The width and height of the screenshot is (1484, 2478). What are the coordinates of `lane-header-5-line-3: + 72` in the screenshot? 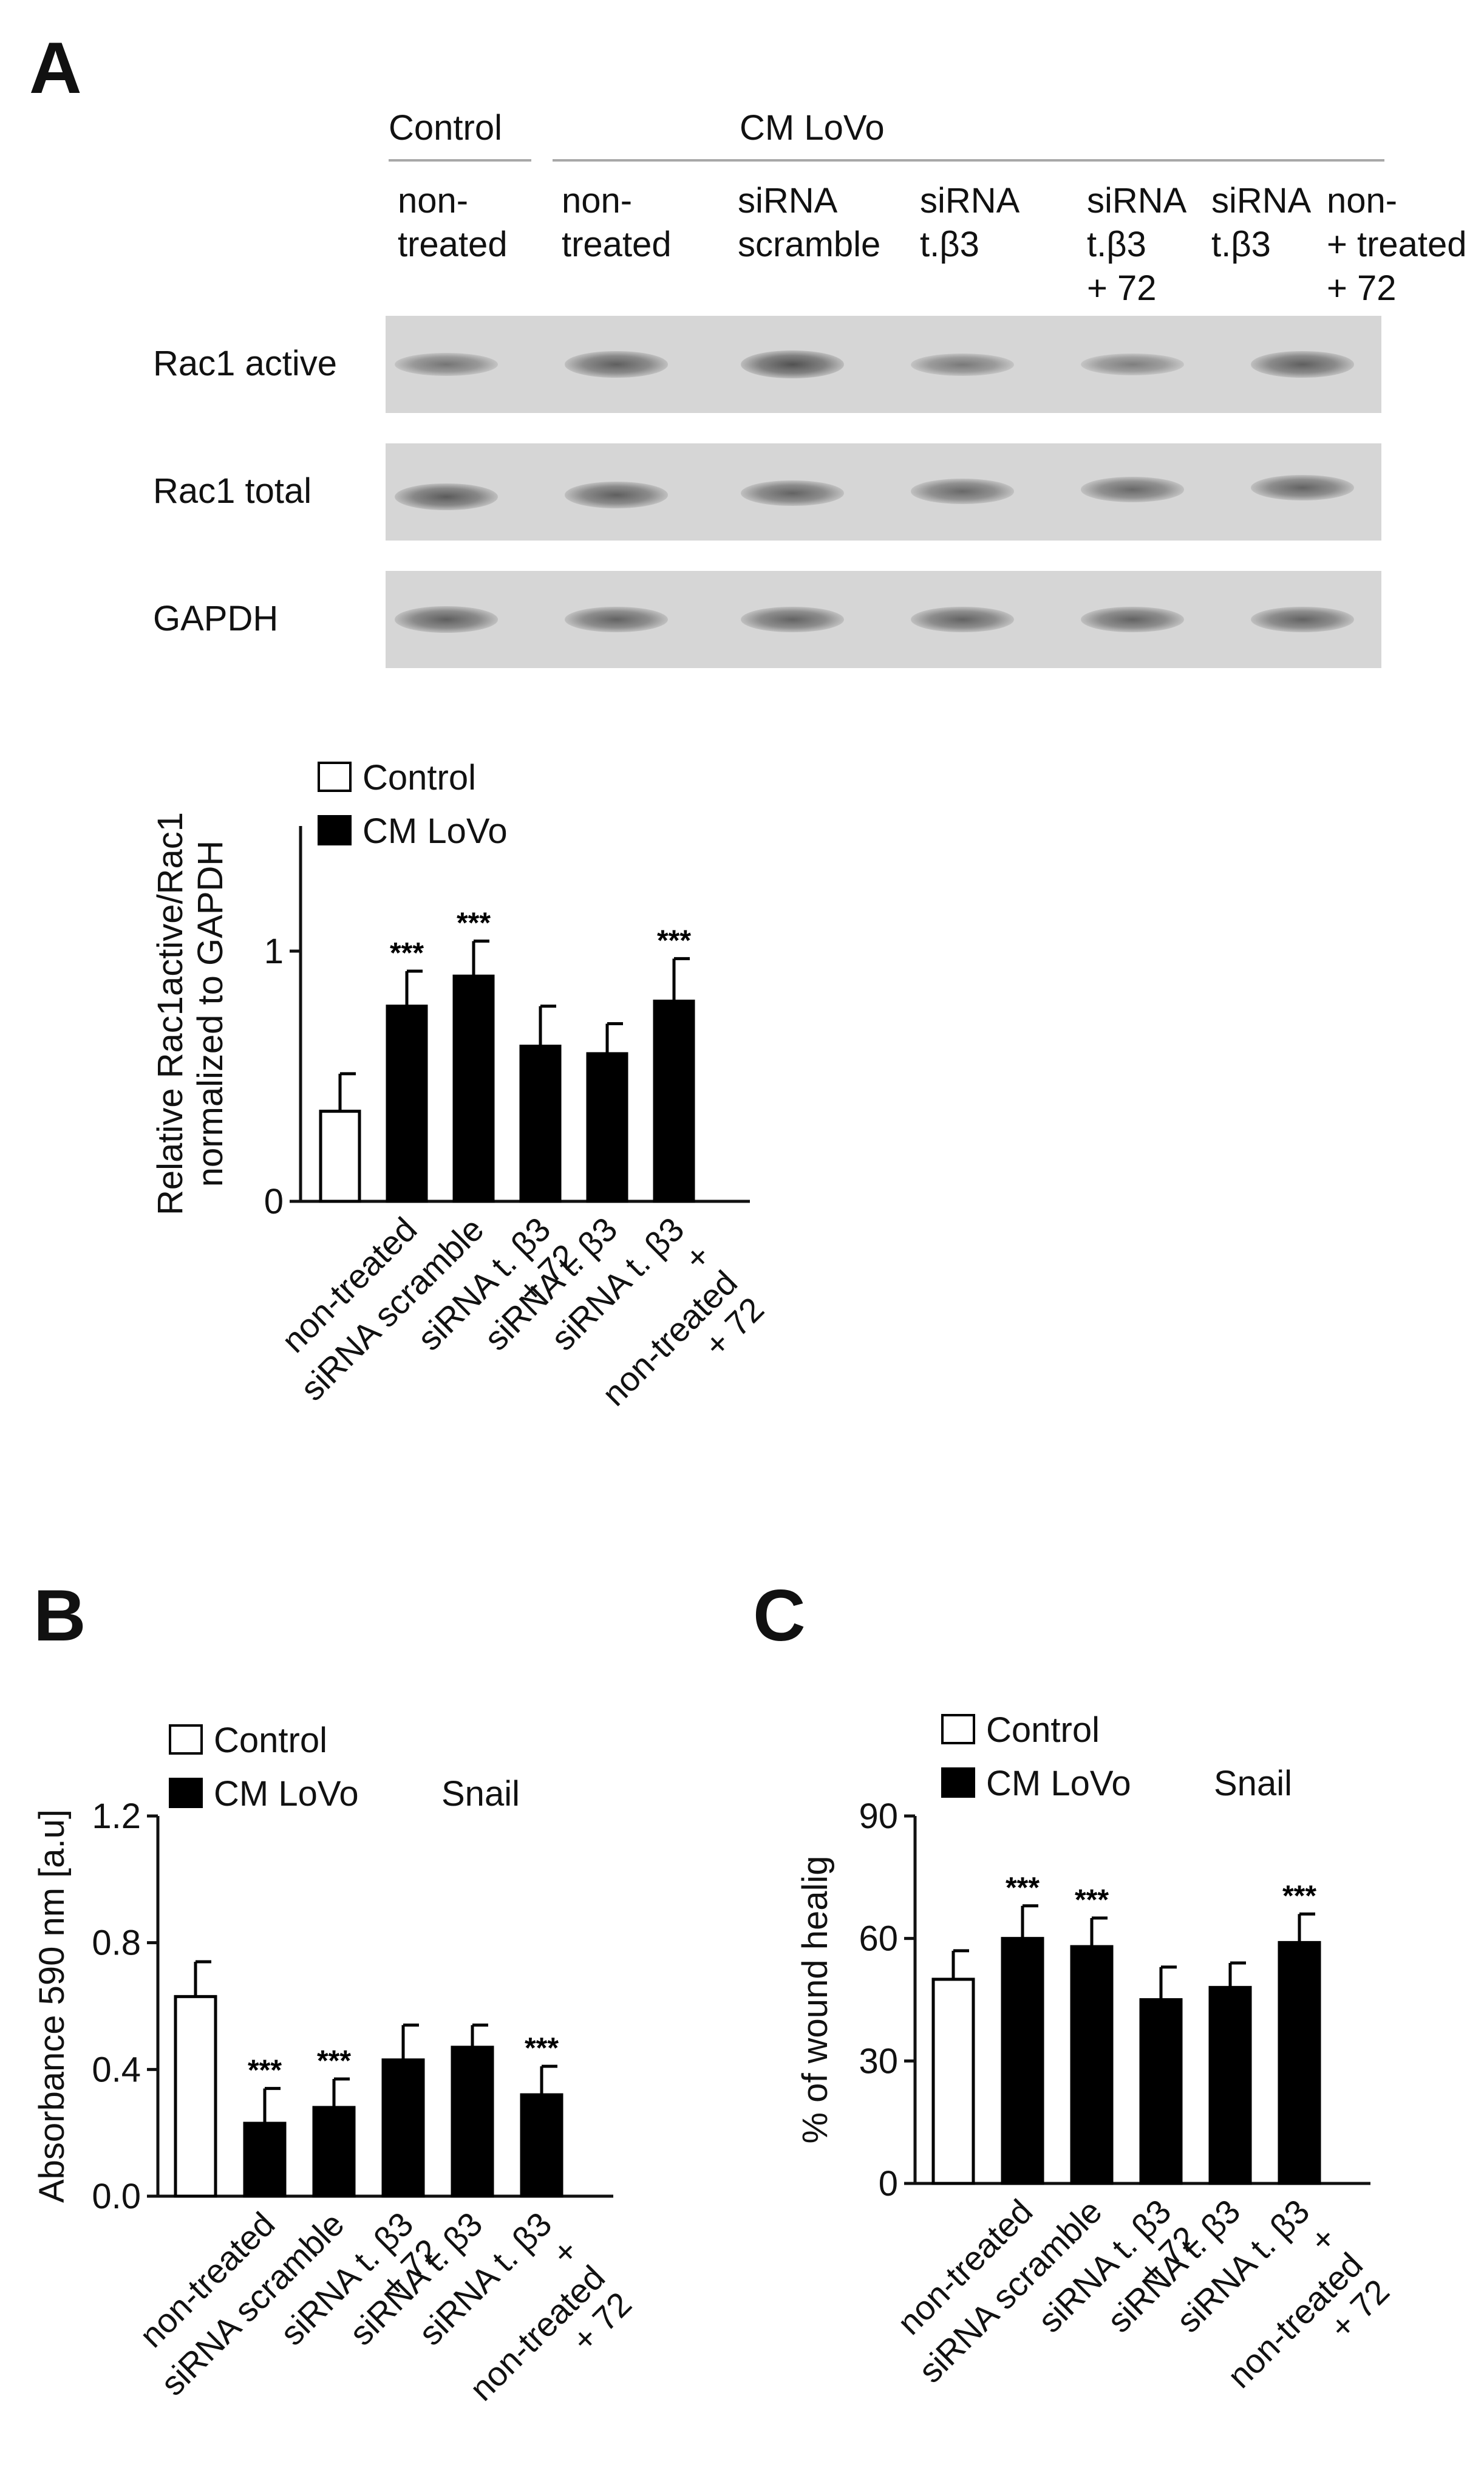 It's located at (1122, 288).